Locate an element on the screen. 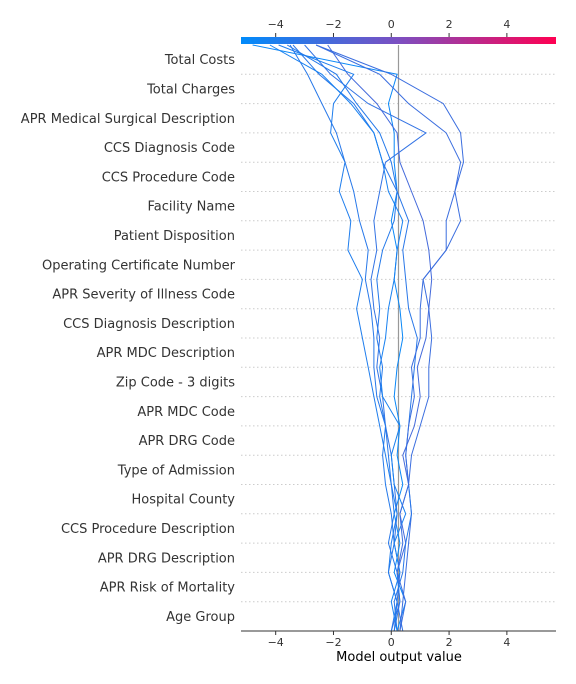 This screenshot has height=684, width=576. x-axis-title: Model output value is located at coordinates (399, 657).